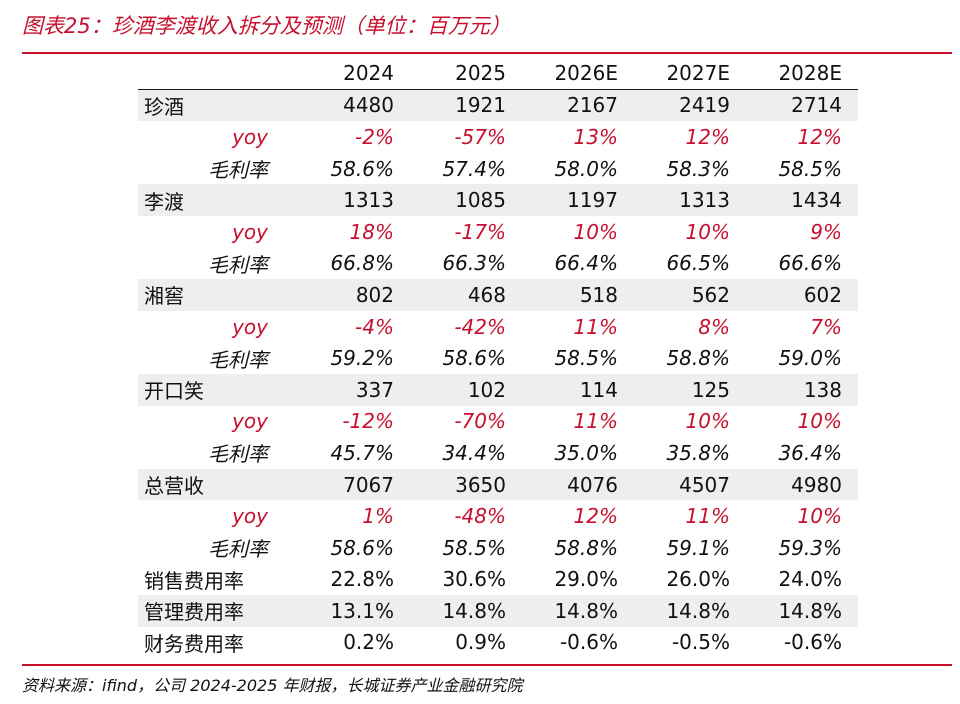 Image resolution: width=960 pixels, height=704 pixels. I want to click on row-label-cell: 管理费用率, so click(218, 611).